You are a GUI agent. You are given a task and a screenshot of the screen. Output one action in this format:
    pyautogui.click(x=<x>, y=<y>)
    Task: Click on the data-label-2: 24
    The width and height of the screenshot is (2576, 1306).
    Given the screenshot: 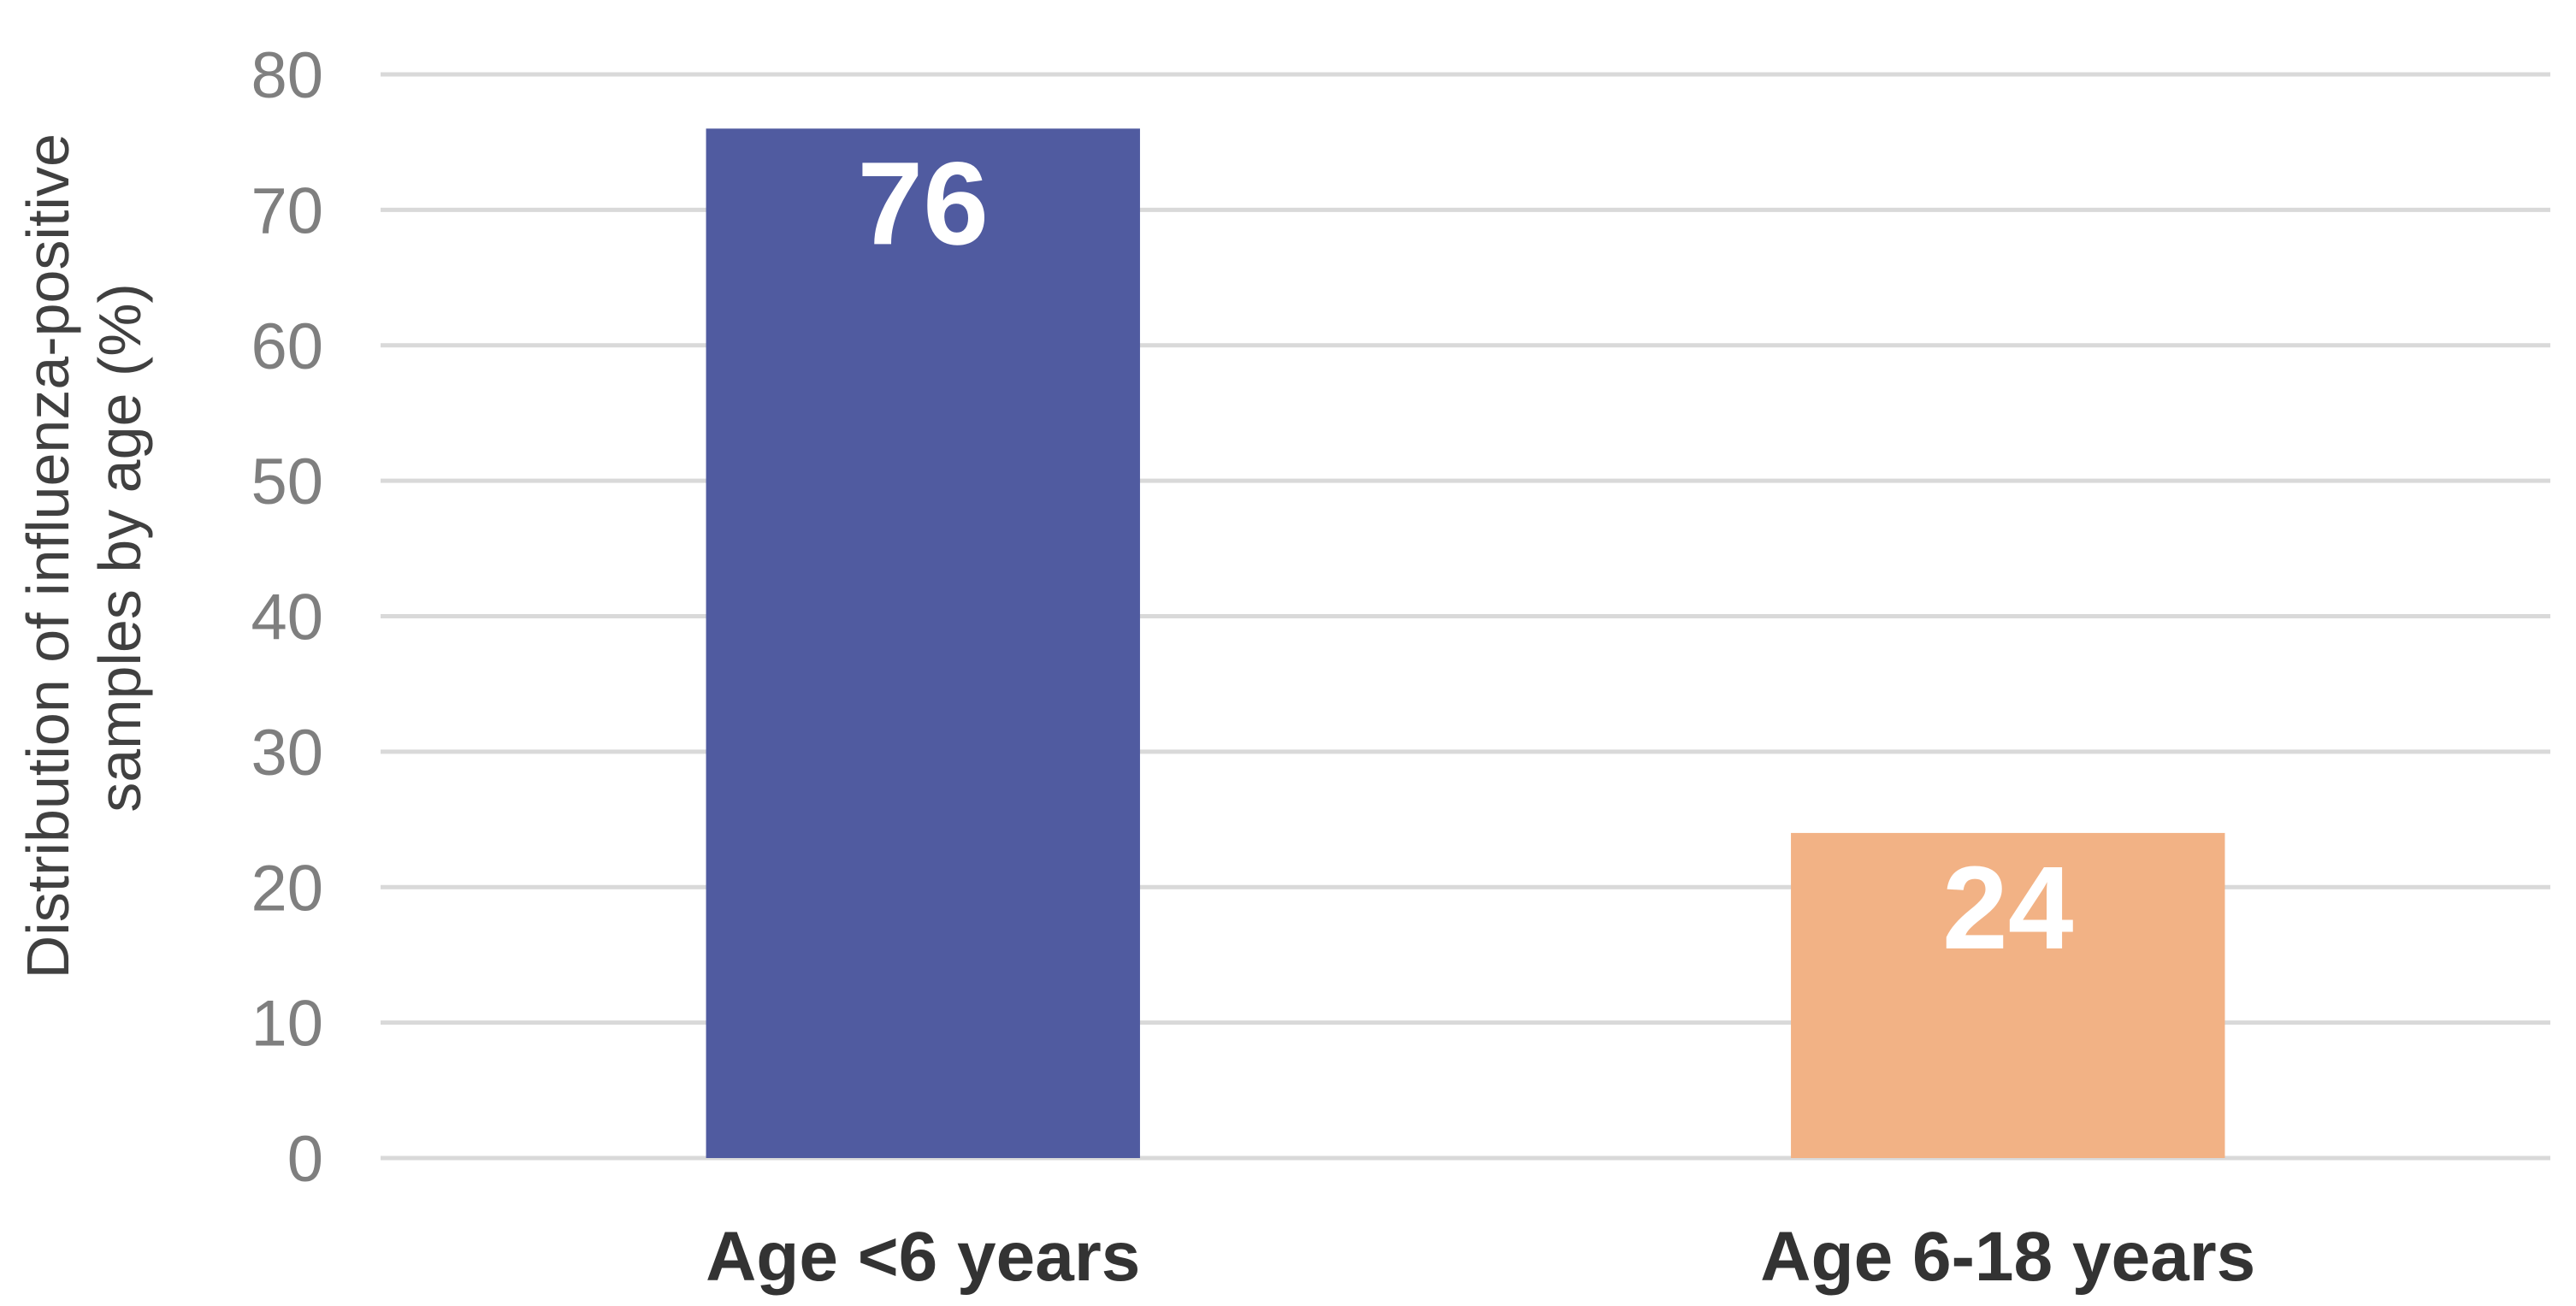 What is the action you would take?
    pyautogui.click(x=2008, y=908)
    